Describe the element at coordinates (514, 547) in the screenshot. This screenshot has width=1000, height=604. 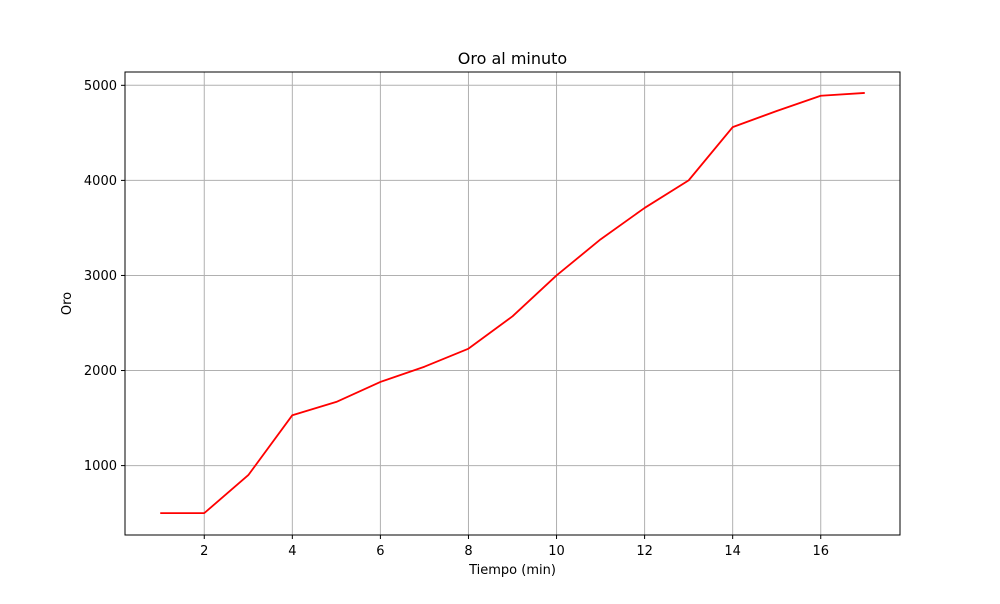
I see `x-axis-ticks: 2 4 6 8 10 12 14 16` at that location.